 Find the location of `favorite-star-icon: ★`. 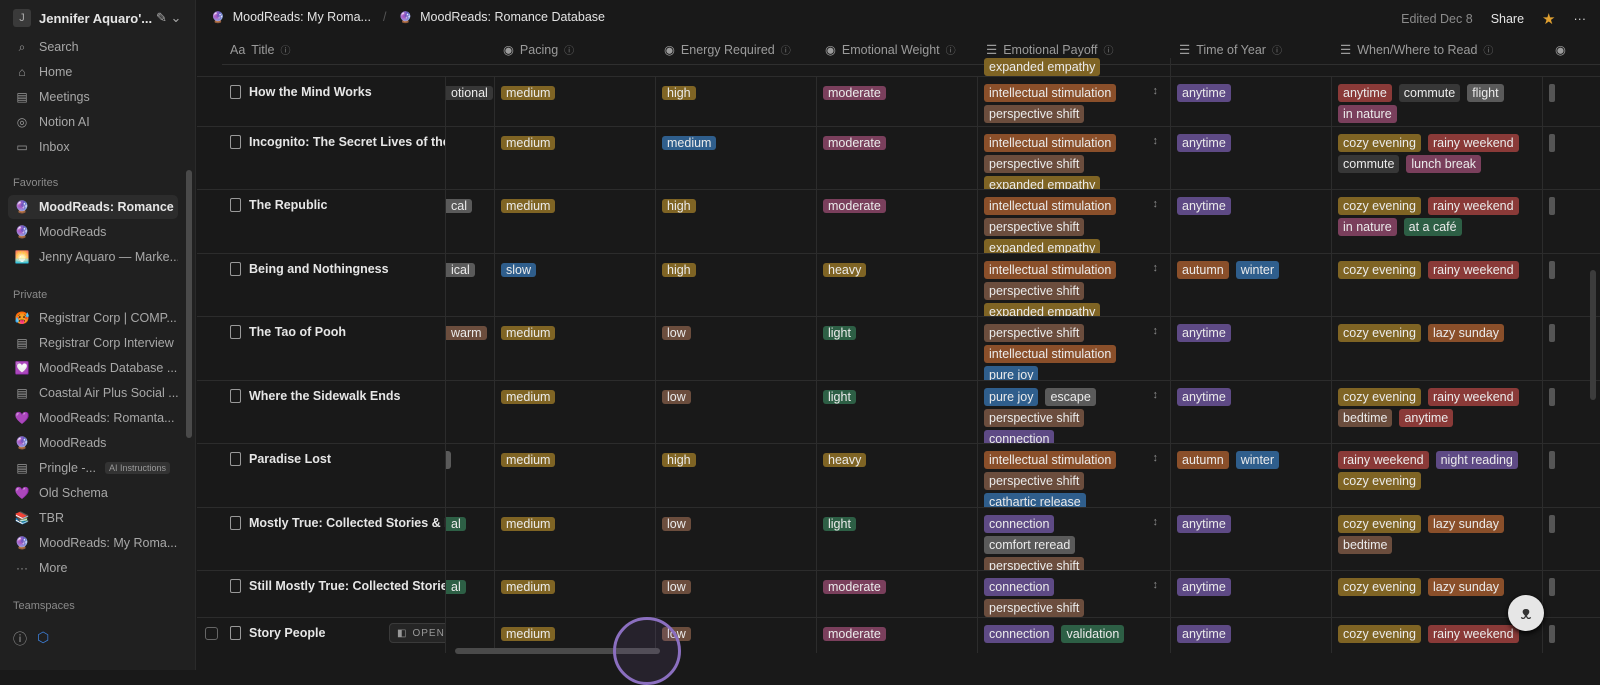

favorite-star-icon: ★ is located at coordinates (1549, 19).